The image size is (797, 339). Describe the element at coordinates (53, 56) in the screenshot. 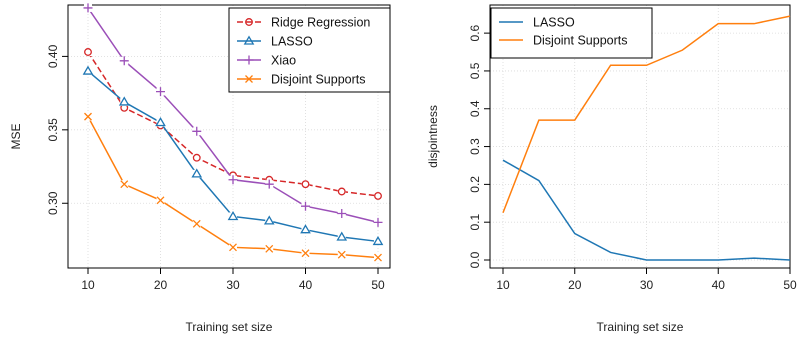

I see `y-tick-label: 0.40` at that location.